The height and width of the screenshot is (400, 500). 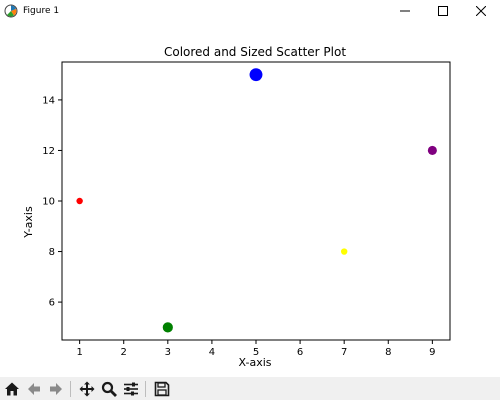 I want to click on save-icon, so click(x=162, y=388).